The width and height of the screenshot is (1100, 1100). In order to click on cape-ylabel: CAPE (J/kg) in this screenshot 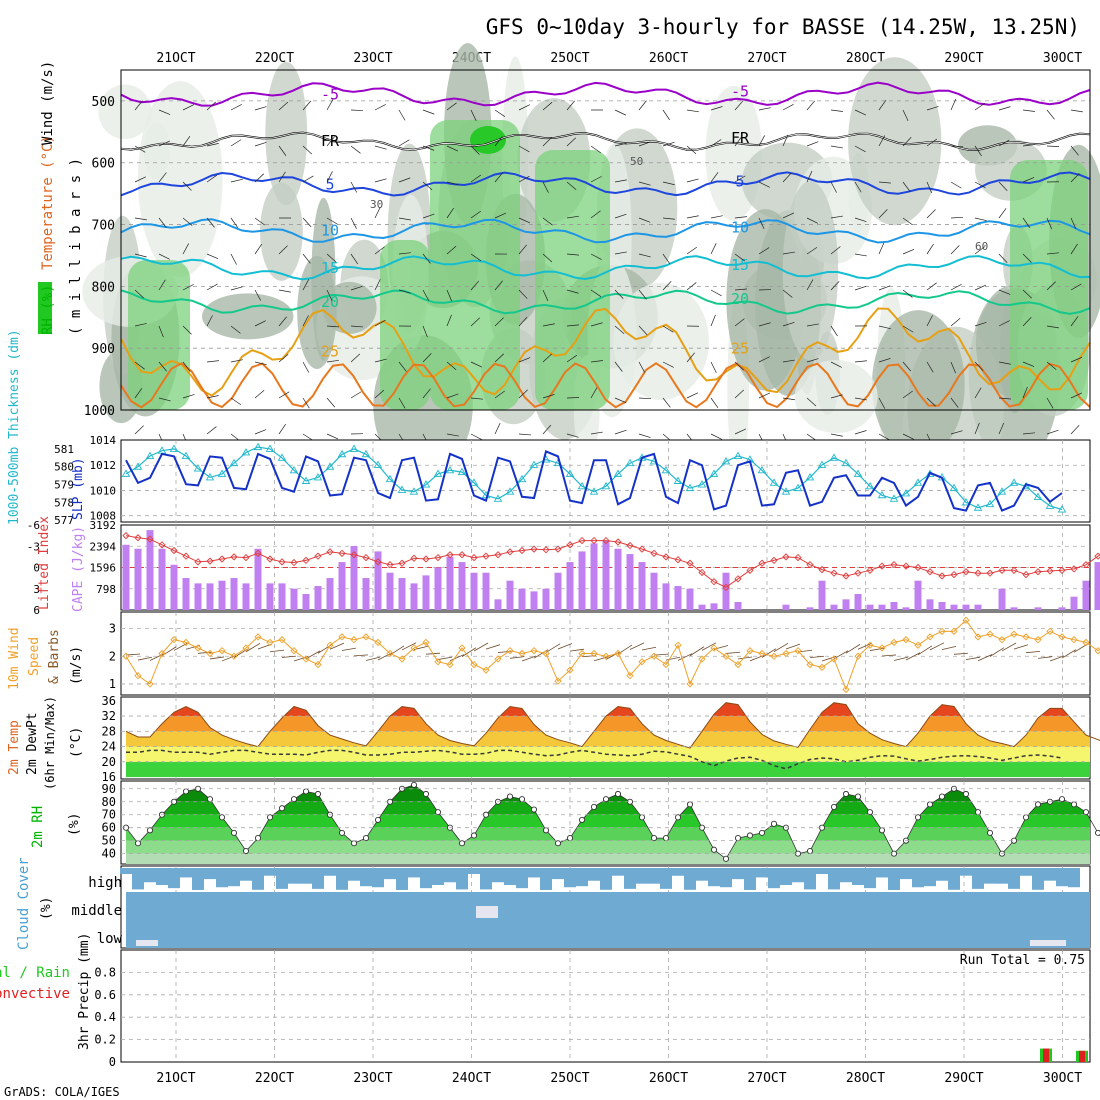, I will do `click(78, 569)`.